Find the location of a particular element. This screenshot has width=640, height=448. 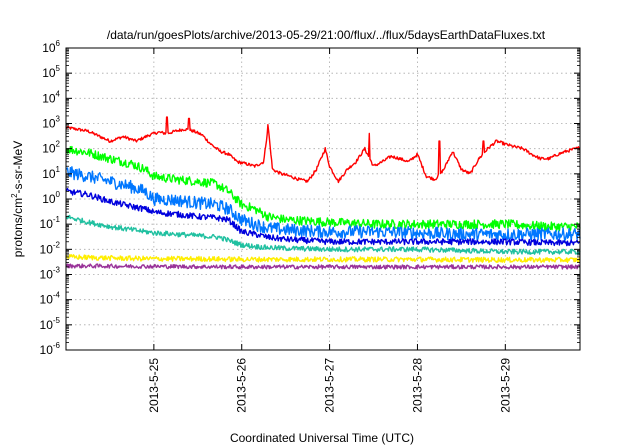

y-tick-label: 10³ is located at coordinates (51, 123).